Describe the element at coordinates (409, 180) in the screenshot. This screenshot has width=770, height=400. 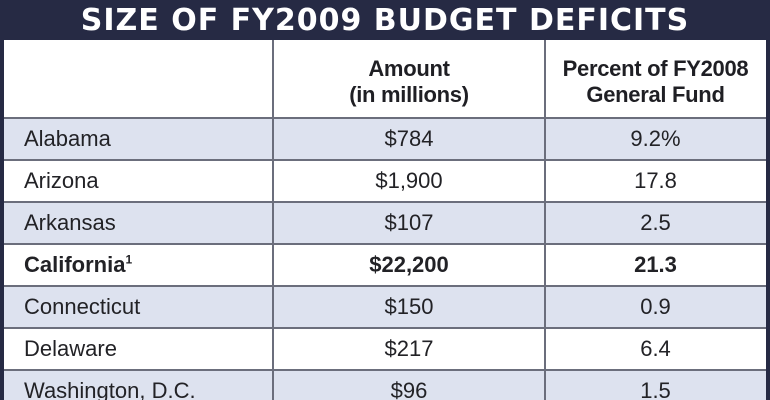
I see `cell-amount: $1,900` at that location.